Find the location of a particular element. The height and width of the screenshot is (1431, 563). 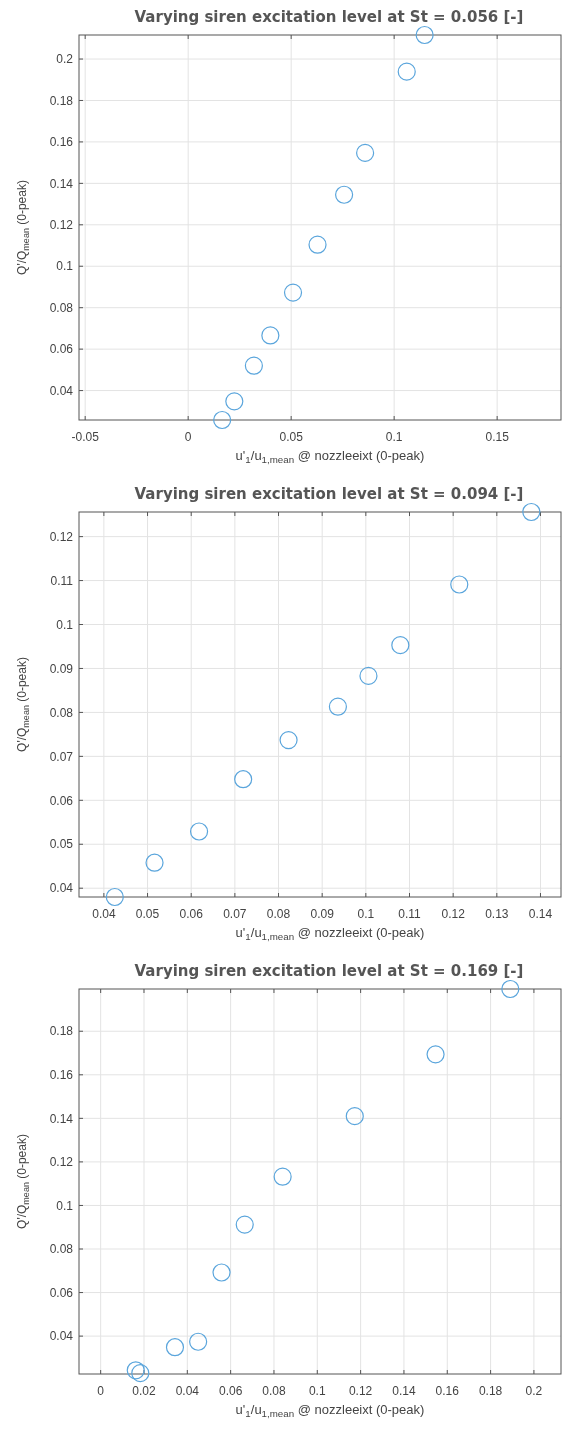

x-tick-label: -0.05 is located at coordinates (85, 437).